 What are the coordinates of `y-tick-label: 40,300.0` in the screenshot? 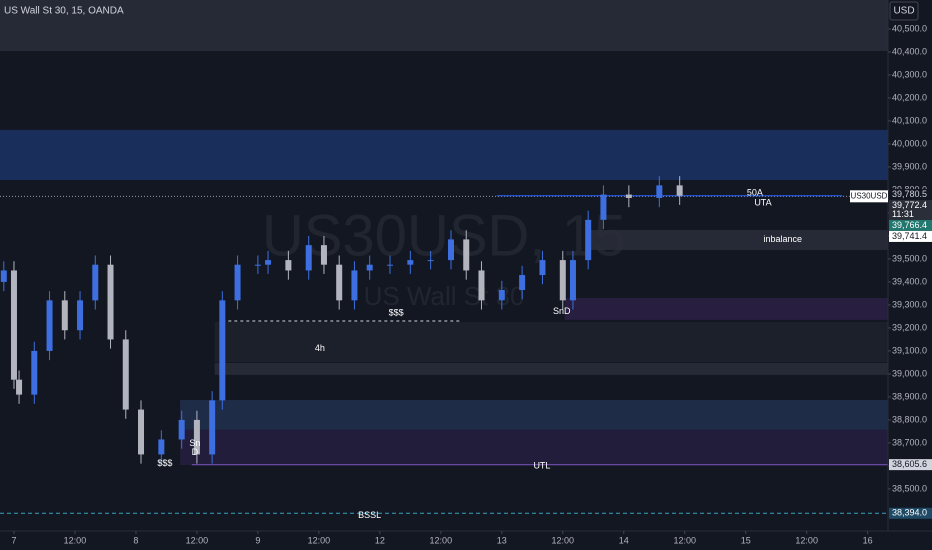 It's located at (909, 74).